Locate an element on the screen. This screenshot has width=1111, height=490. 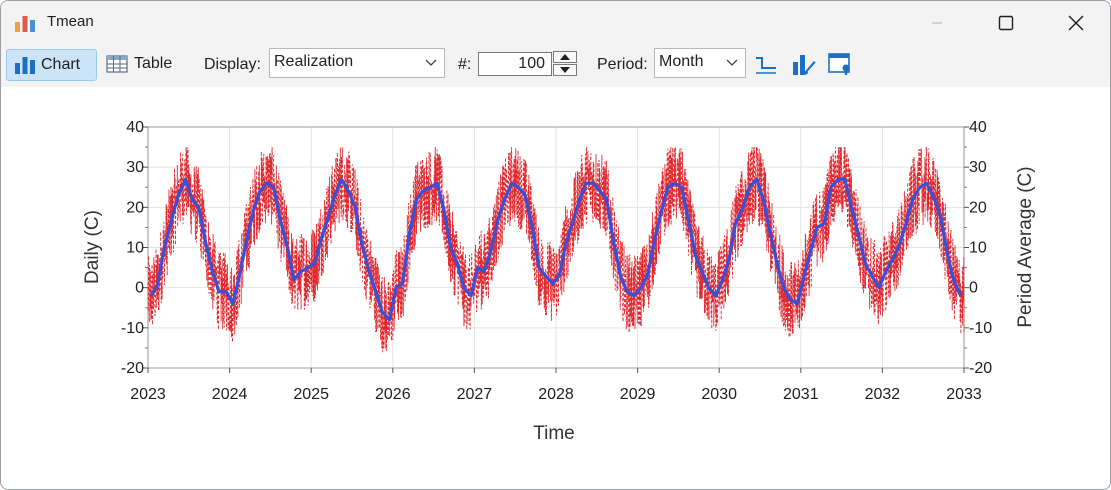
window-settings-icon is located at coordinates (839, 64).